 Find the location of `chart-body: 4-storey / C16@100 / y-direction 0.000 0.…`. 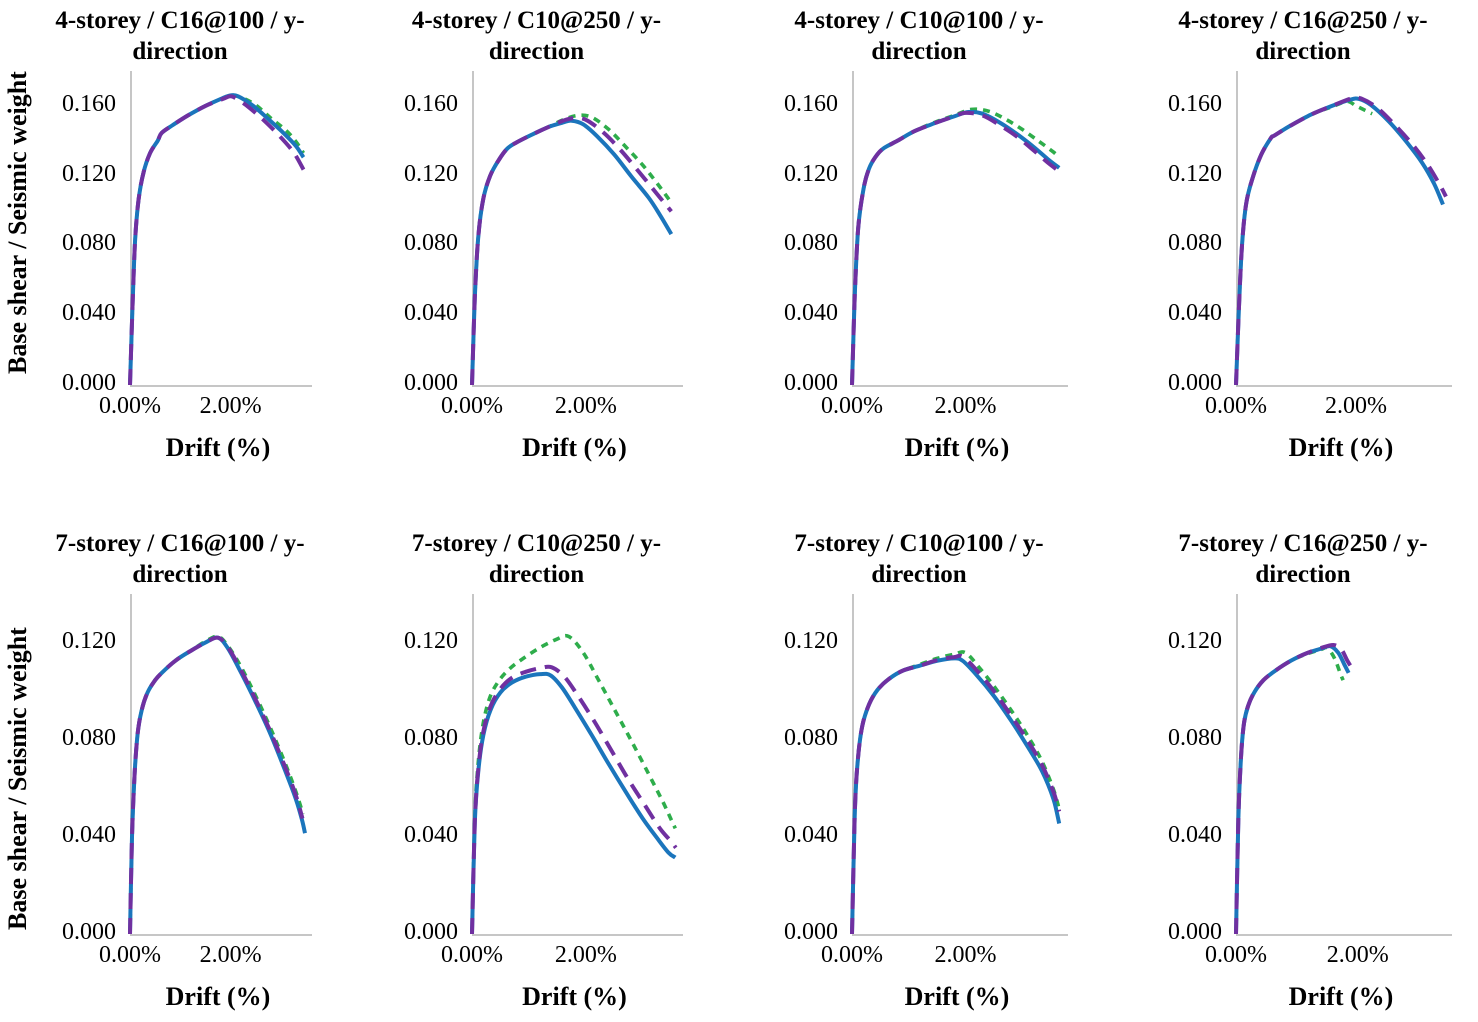

chart-body: 4-storey / C16@100 / y-direction 0.000 0.… is located at coordinates (201, 231).